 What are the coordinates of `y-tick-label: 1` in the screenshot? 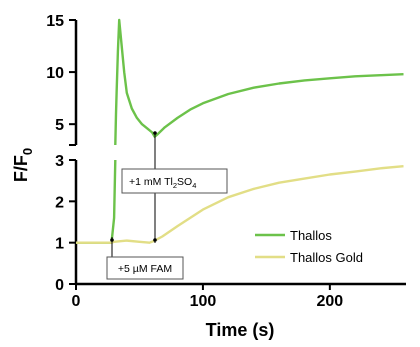 It's located at (59, 244).